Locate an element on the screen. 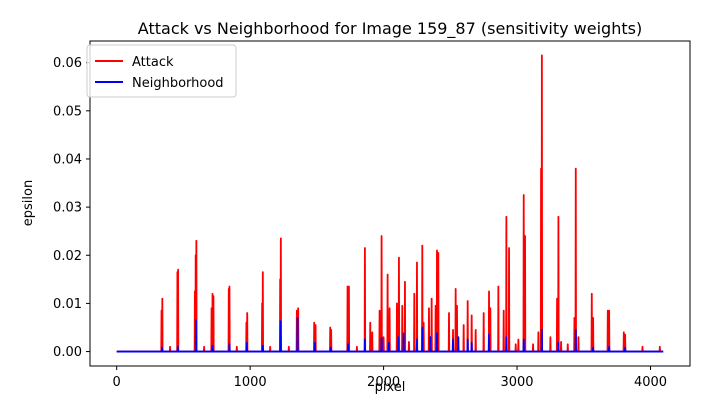 The height and width of the screenshot is (413, 720). x-tick-label: 4000 is located at coordinates (650, 382).